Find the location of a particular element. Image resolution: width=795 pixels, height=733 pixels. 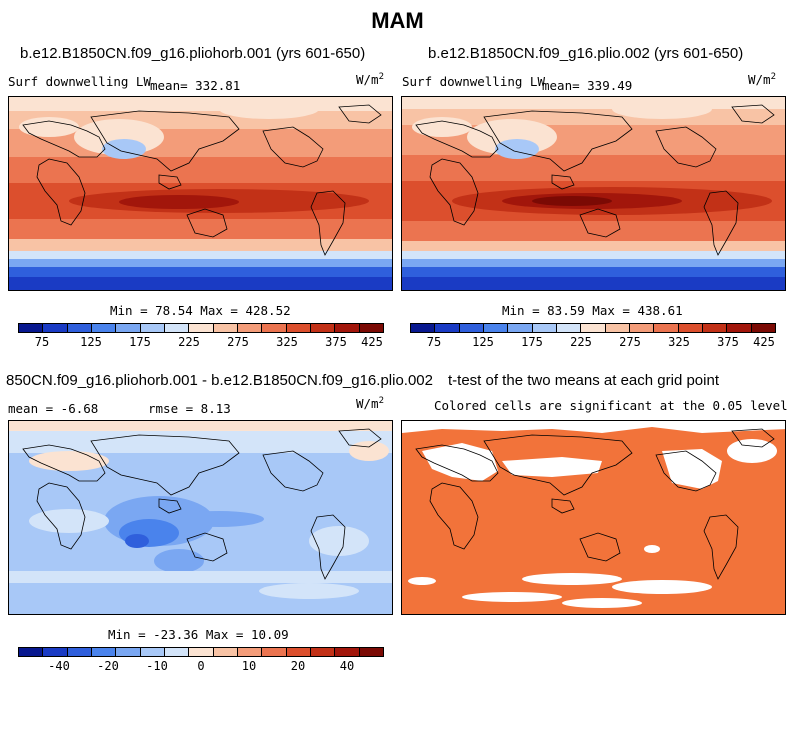

panel3-colorbar-swatches is located at coordinates (201, 652).